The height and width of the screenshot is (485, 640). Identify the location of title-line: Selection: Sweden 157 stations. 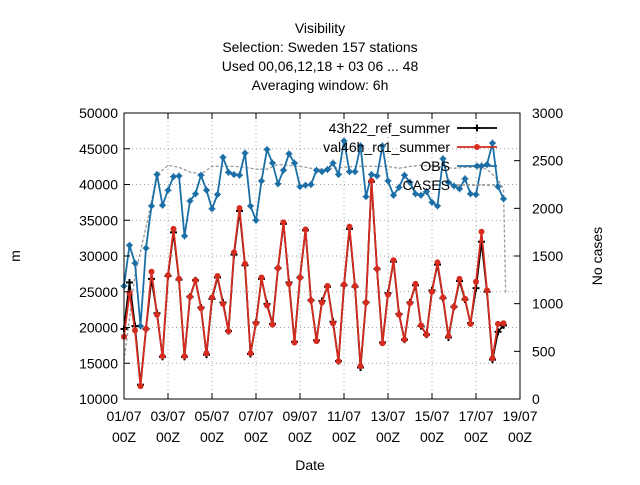
(319, 47).